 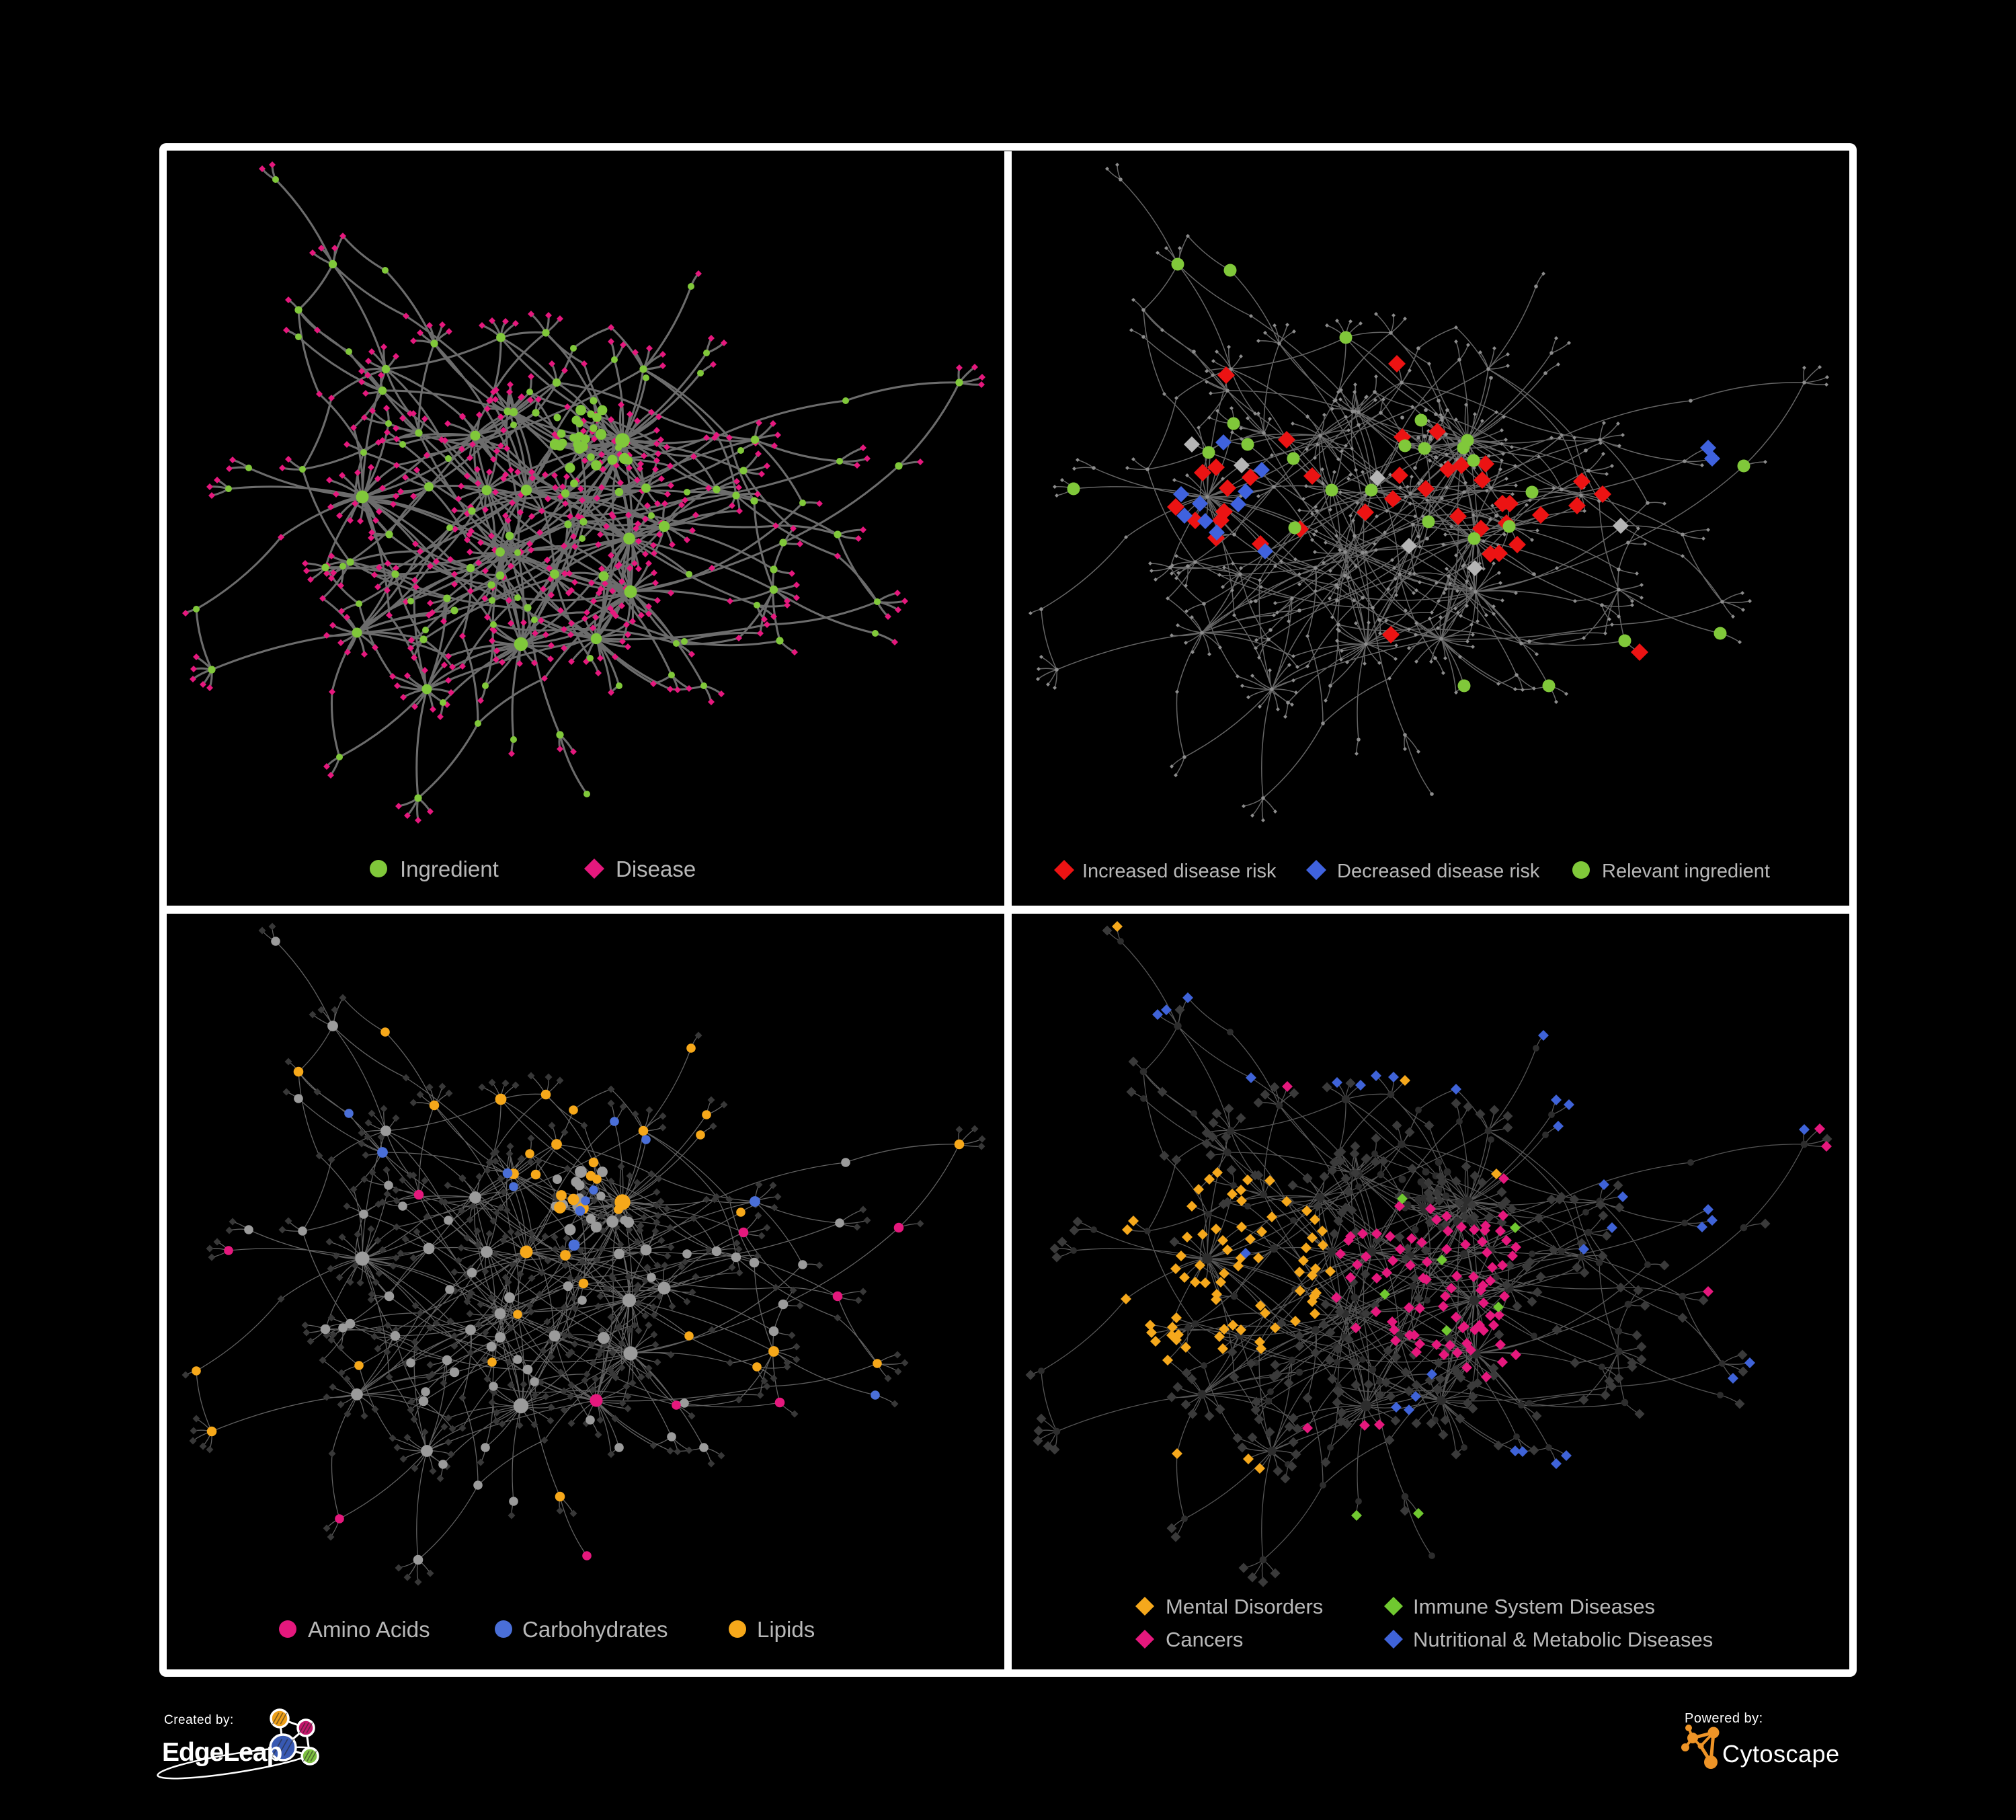 I want to click on svg-text: EdgeLeap, so click(x=222, y=1752).